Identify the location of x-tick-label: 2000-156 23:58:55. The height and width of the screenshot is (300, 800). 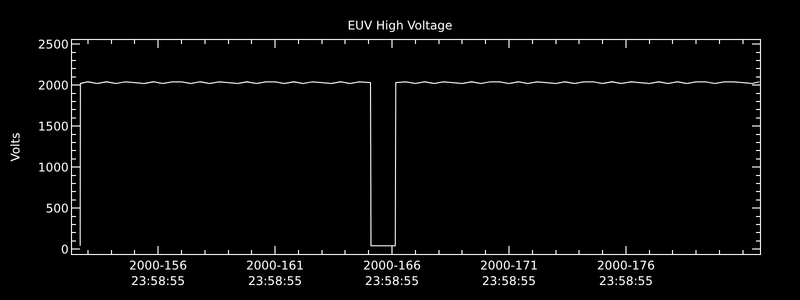
(158, 273).